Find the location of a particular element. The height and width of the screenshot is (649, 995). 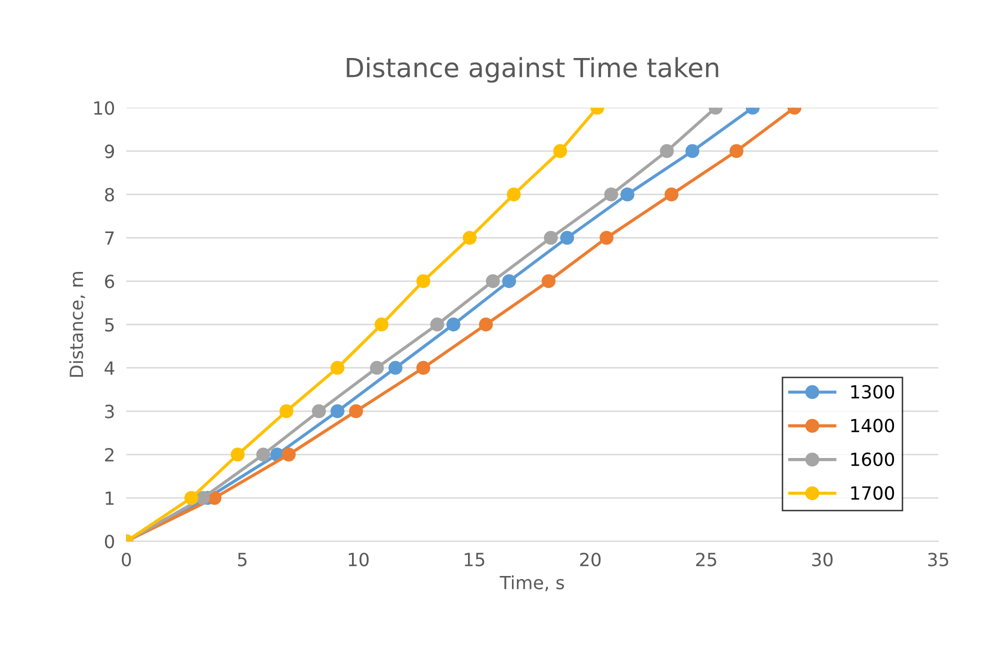

y-tick-label: 6 is located at coordinates (109, 281).